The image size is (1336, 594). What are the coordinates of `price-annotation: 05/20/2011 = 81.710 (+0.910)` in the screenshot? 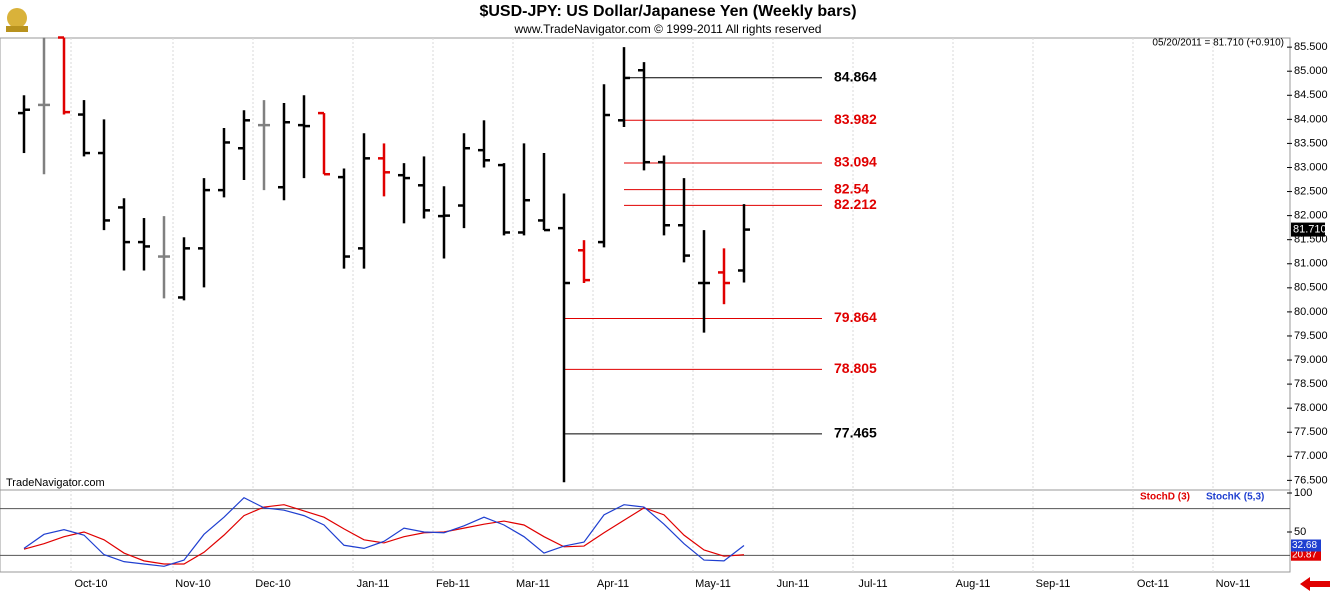 It's located at (1218, 43).